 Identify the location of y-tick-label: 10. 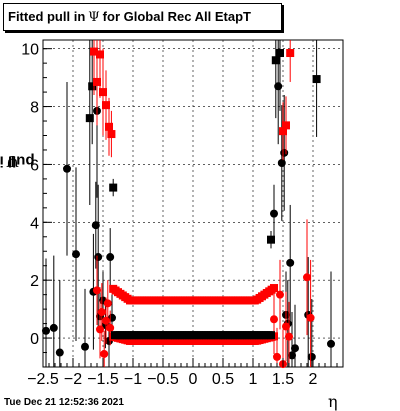
(30, 50).